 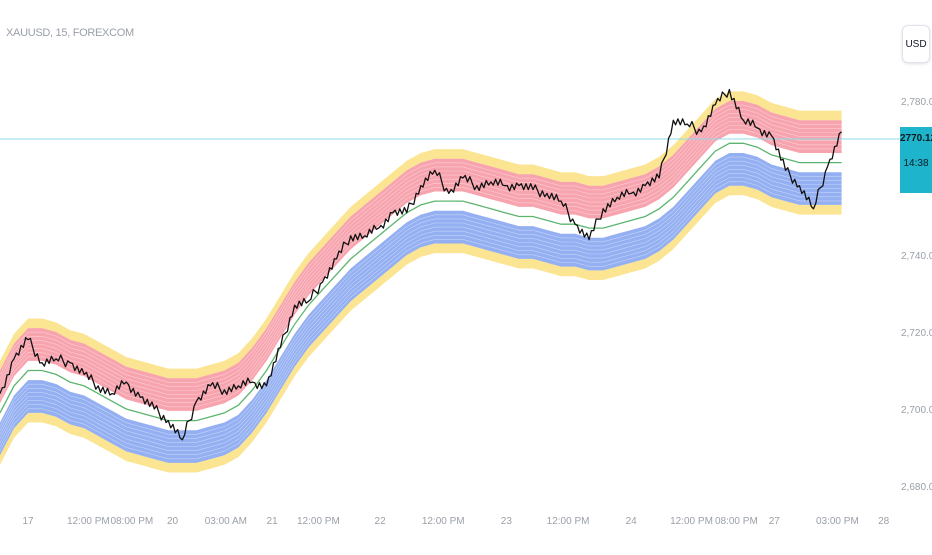 What do you see at coordinates (173, 521) in the screenshot?
I see `x-tick-label: 20` at bounding box center [173, 521].